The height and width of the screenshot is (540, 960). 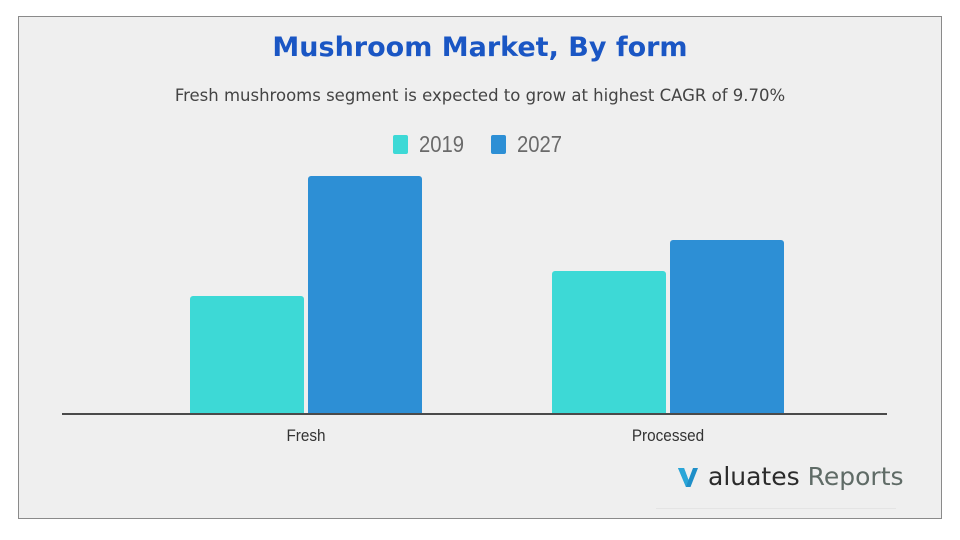 I want to click on logo-text-reports: Reports, so click(x=855, y=476).